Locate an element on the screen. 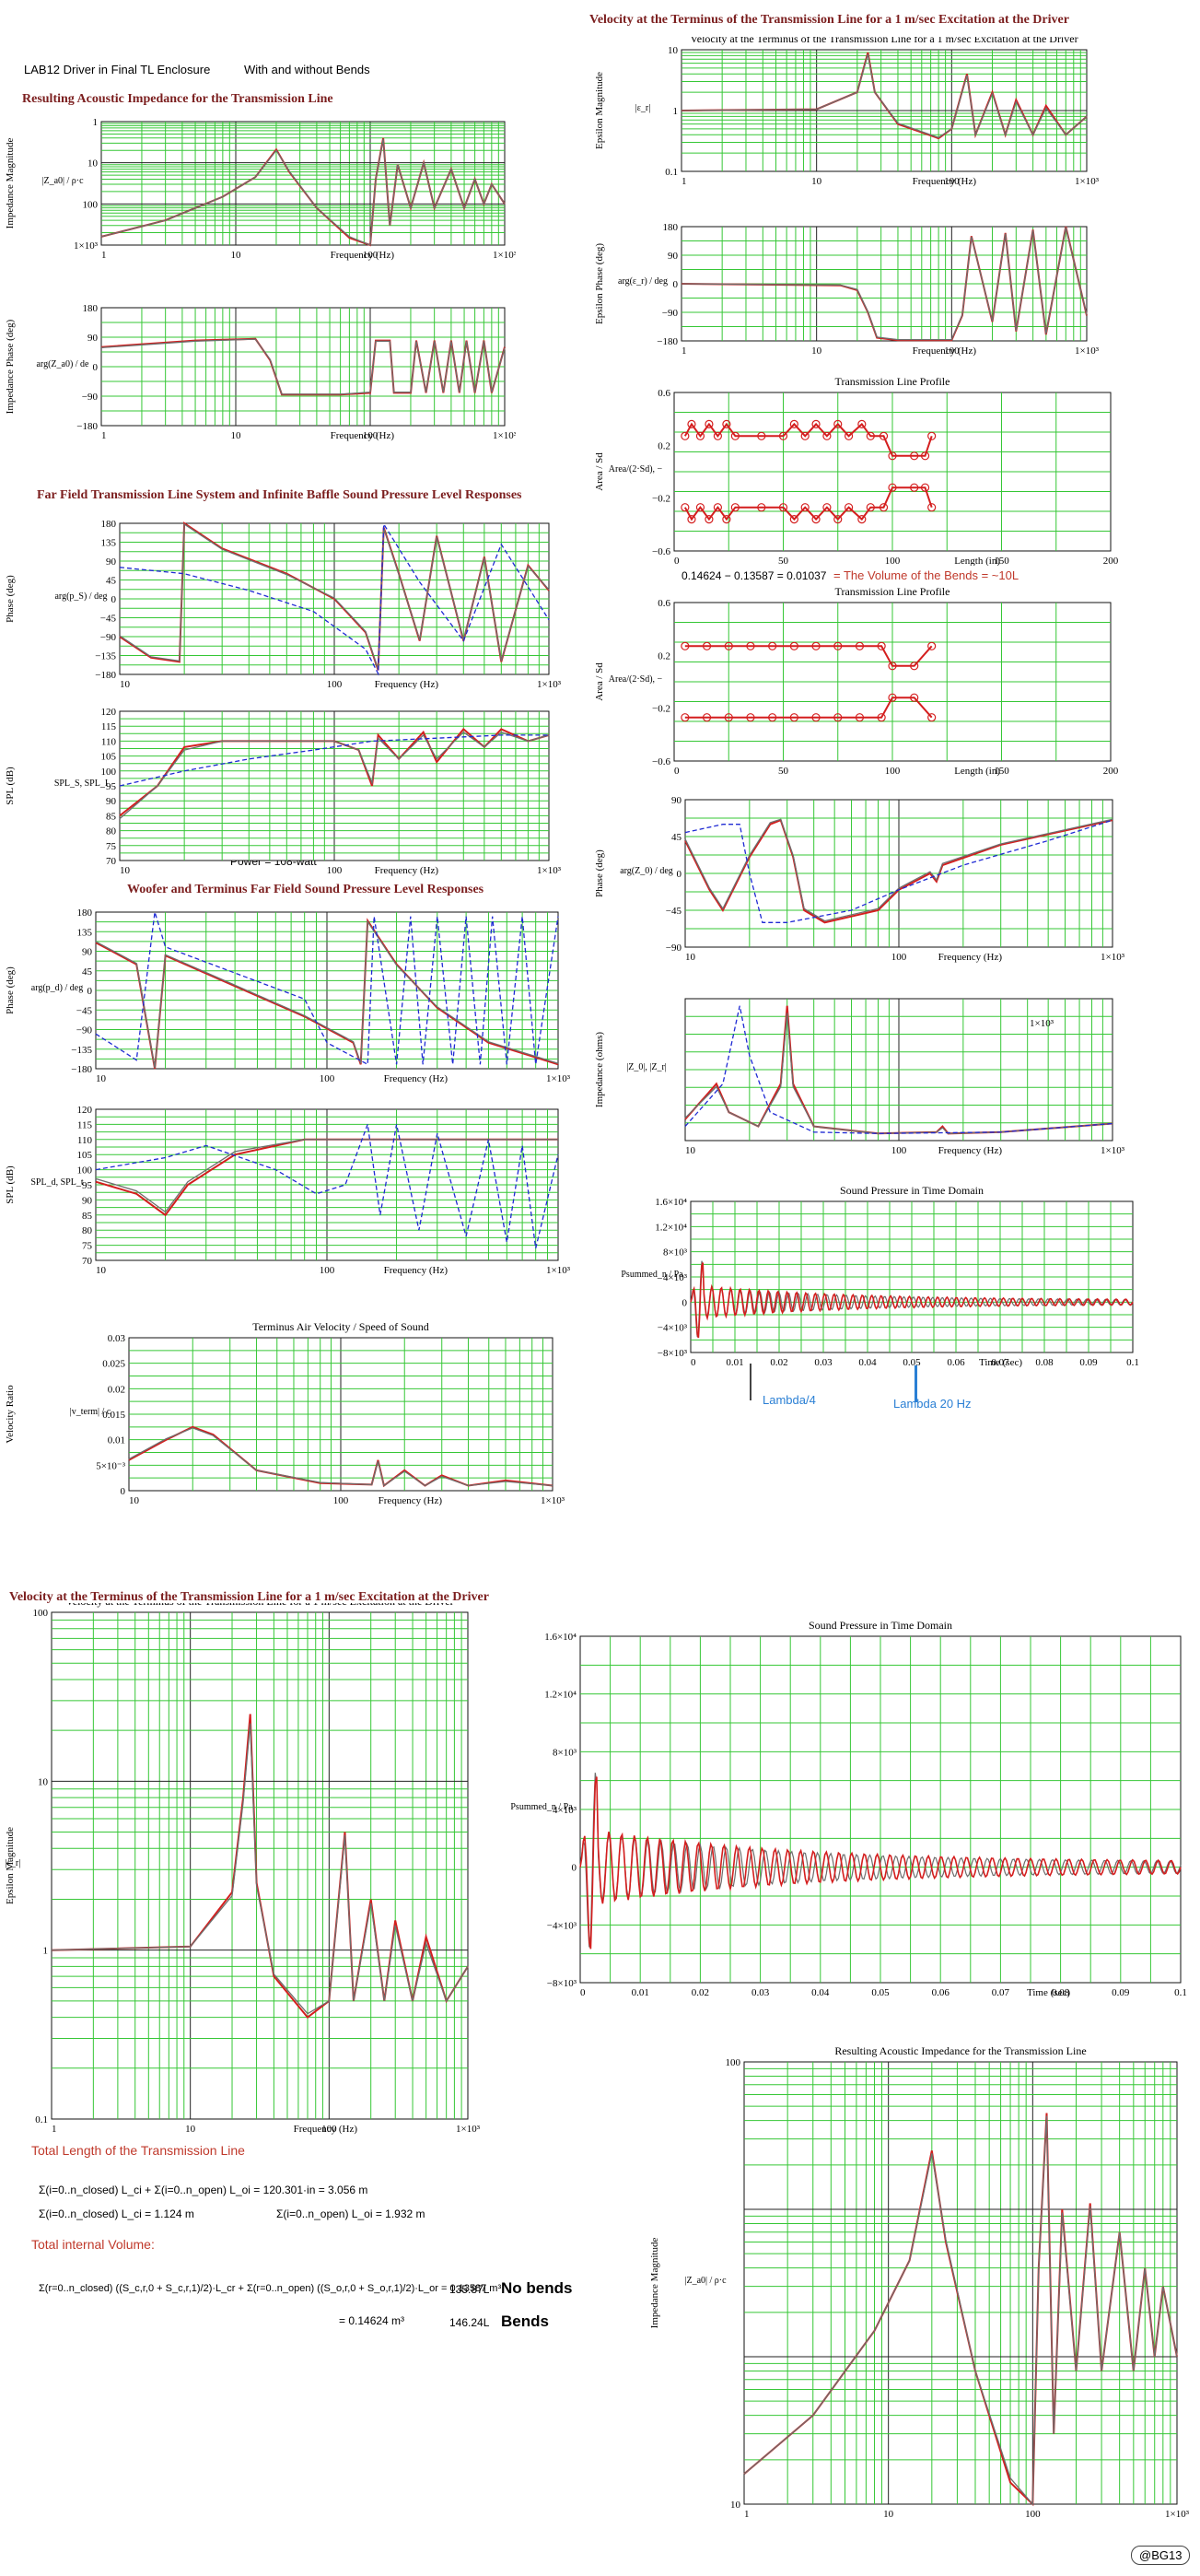  y-expression-label: Area/(2·Sd), − is located at coordinates (636, 679).